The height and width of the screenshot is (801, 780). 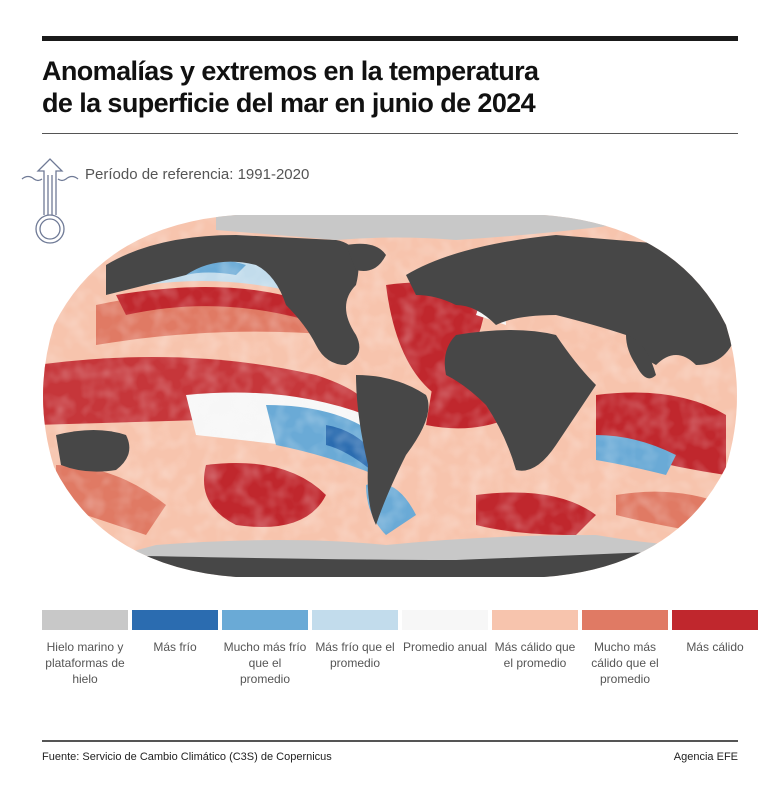 I want to click on title-line-1: Anomalías y extremos en la temperatura, so click(x=290, y=71).